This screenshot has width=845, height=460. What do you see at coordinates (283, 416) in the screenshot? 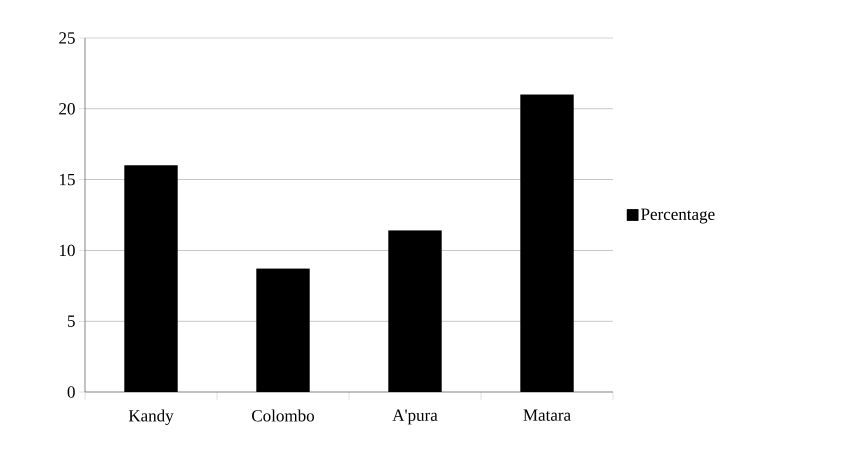
I see `x-tick-label: Colombo` at bounding box center [283, 416].